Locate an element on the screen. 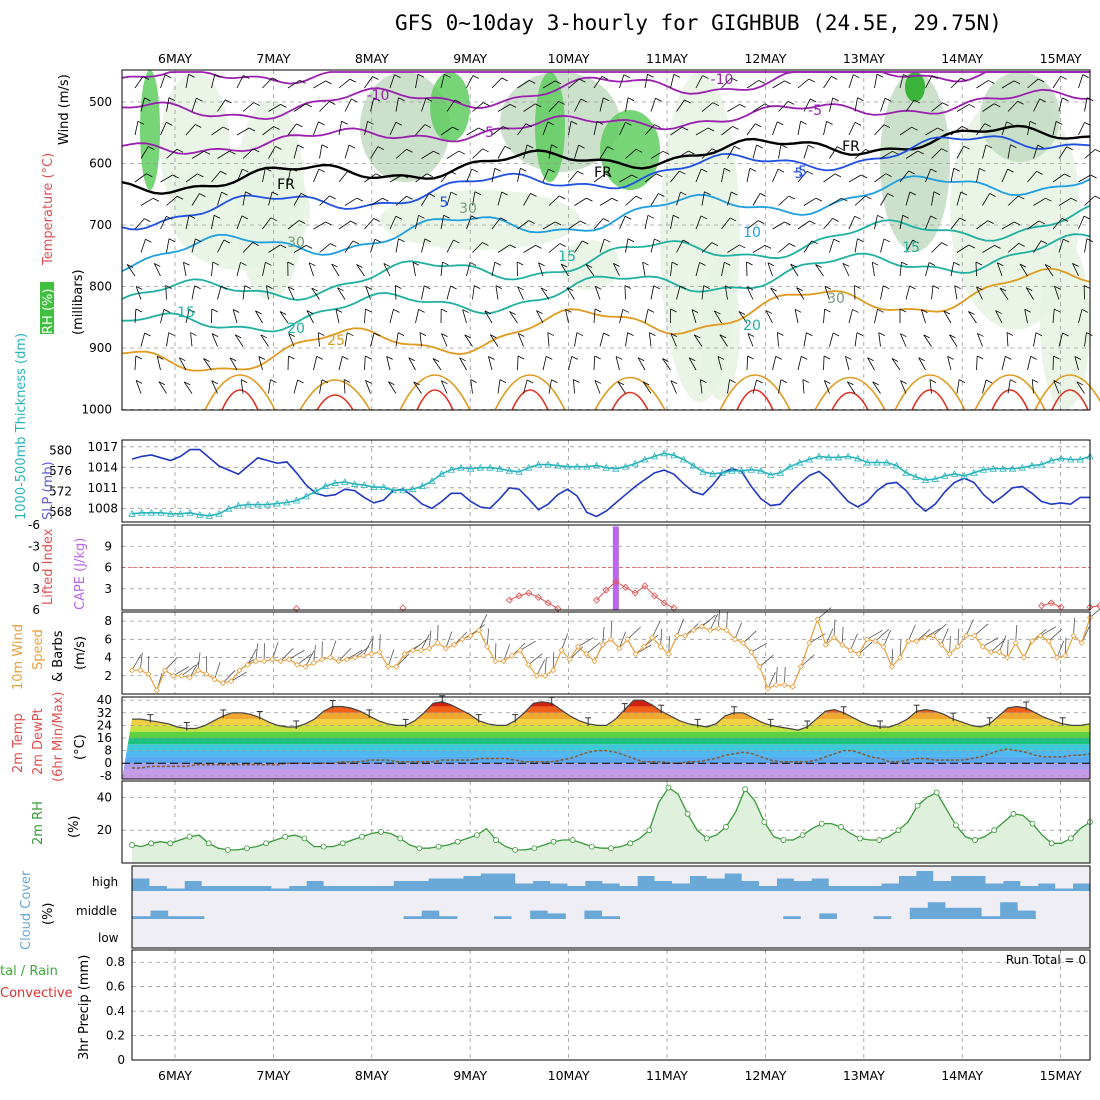  pressure-tick-500: 500 is located at coordinates (100, 102).